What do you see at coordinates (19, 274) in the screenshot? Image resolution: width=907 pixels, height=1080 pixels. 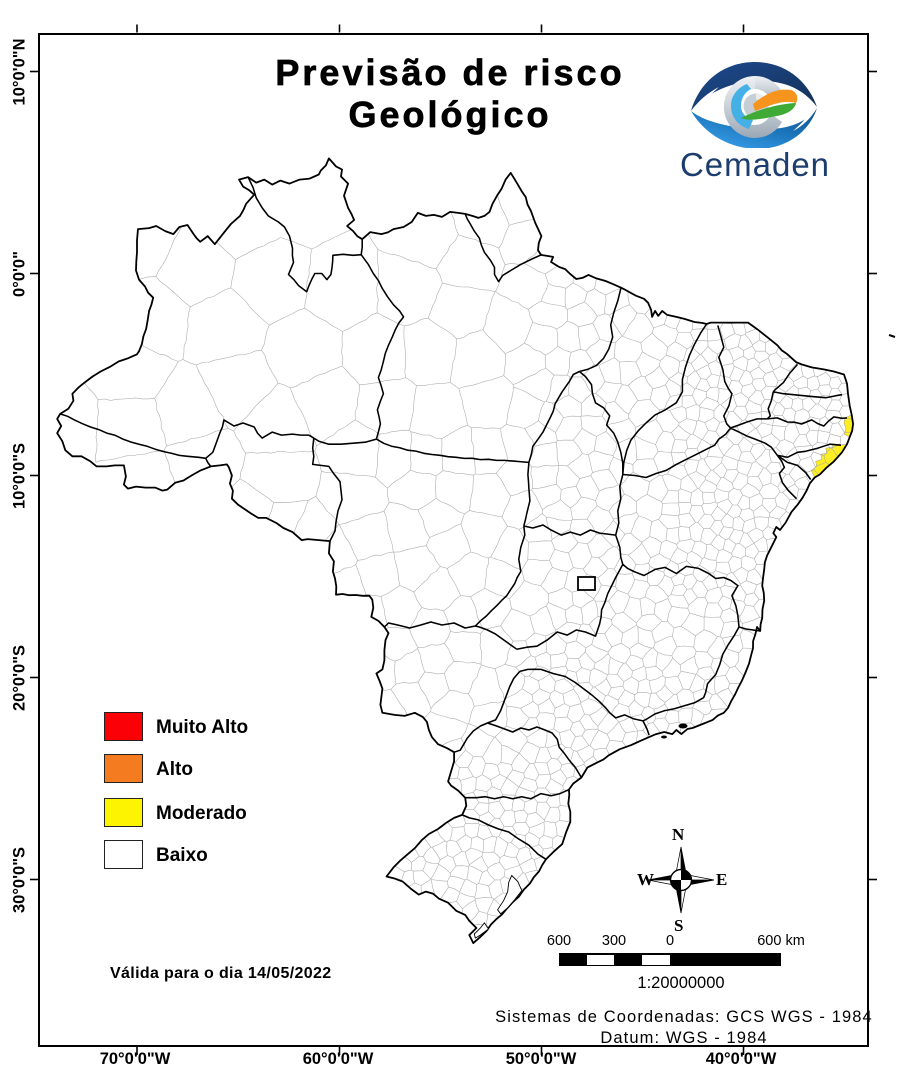 I see `svg-text: 0°0'0"` at bounding box center [19, 274].